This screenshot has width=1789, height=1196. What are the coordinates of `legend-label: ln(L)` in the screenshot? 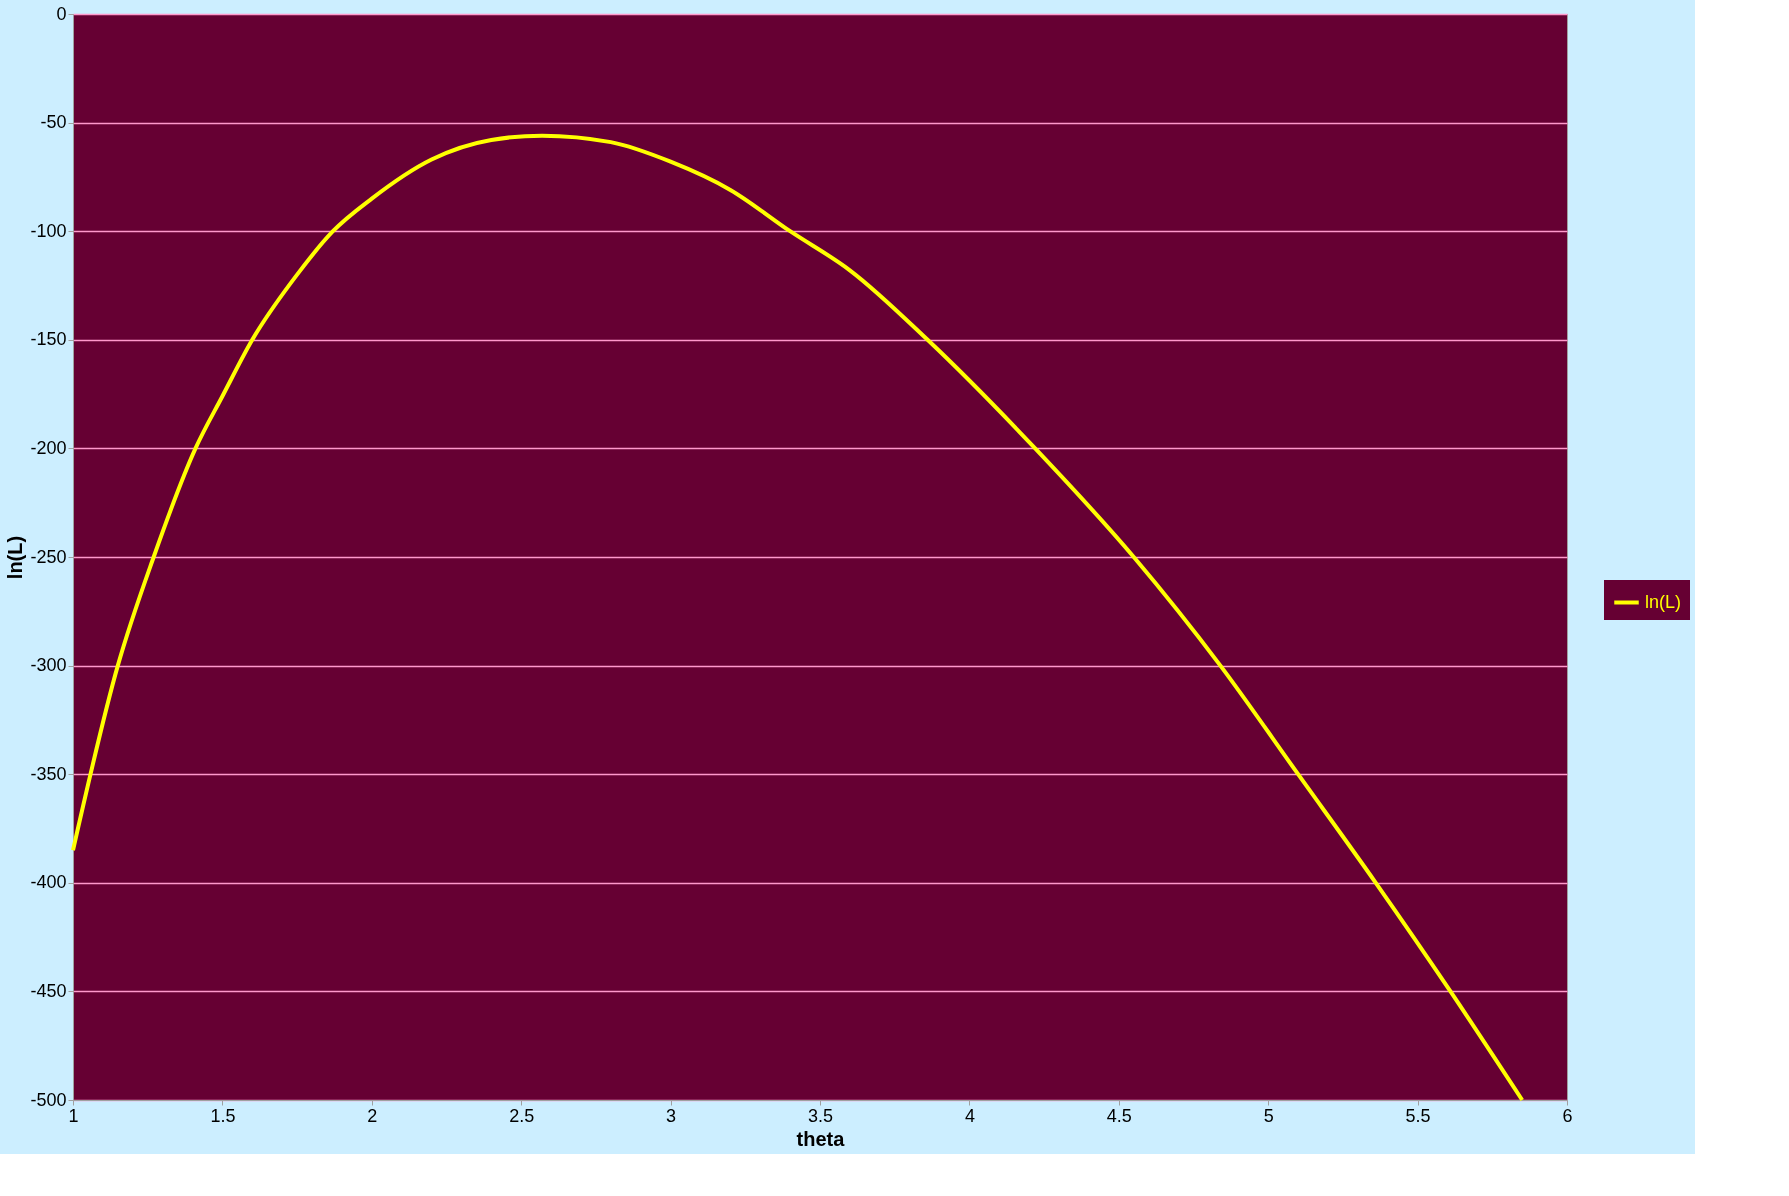 It's located at (1663, 601).